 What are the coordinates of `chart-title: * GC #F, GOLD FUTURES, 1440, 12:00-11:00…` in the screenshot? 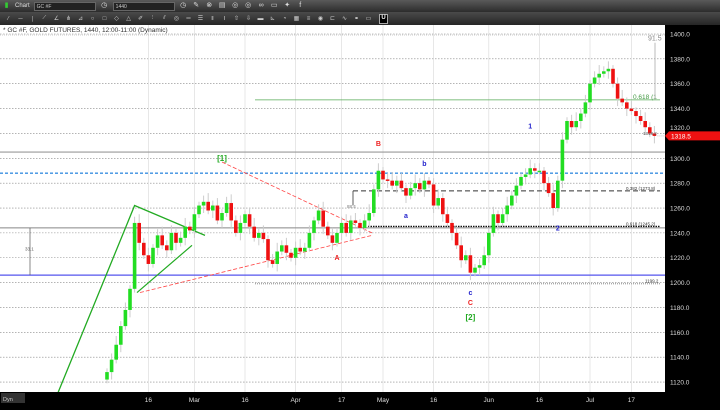 It's located at (85, 30).